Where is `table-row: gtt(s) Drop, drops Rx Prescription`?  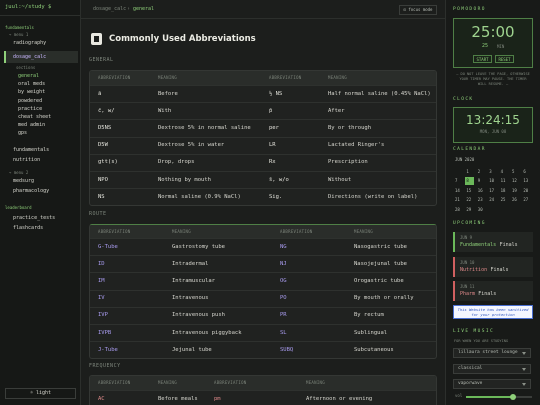
table-row: gtt(s) Drop, drops Rx Prescription is located at coordinates (263, 162).